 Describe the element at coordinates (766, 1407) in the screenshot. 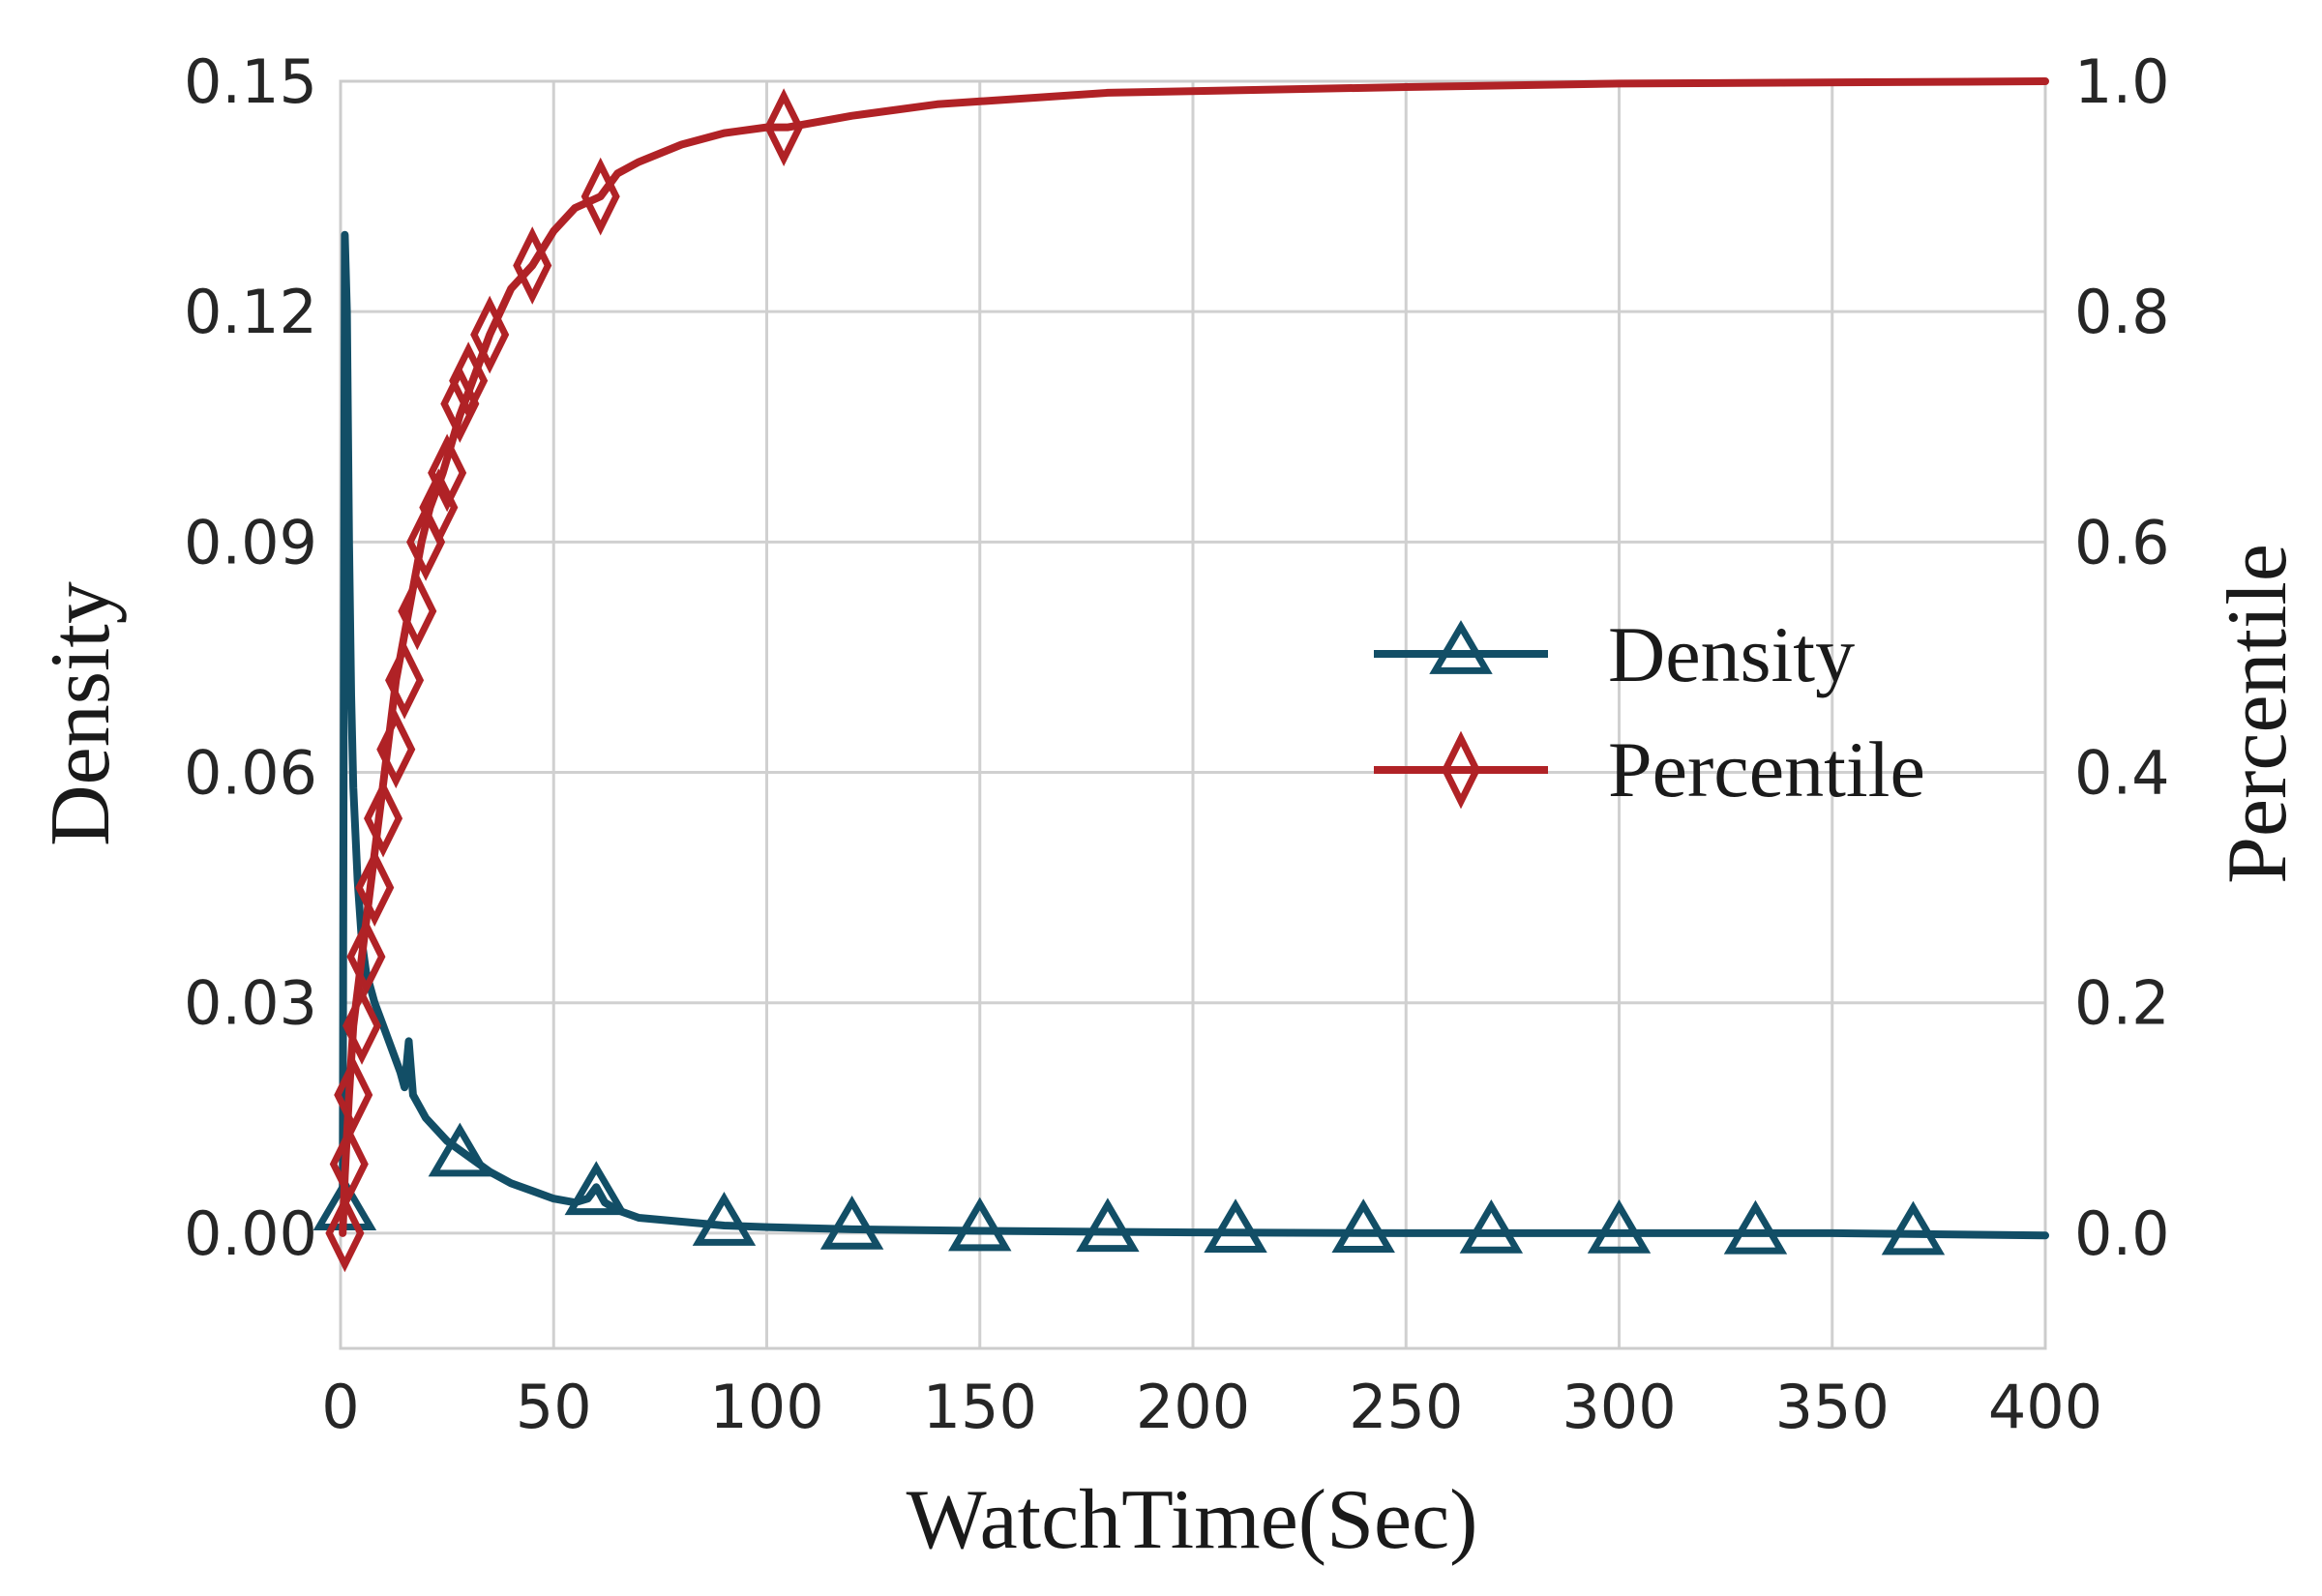

I see `x-tick-label: 100` at that location.